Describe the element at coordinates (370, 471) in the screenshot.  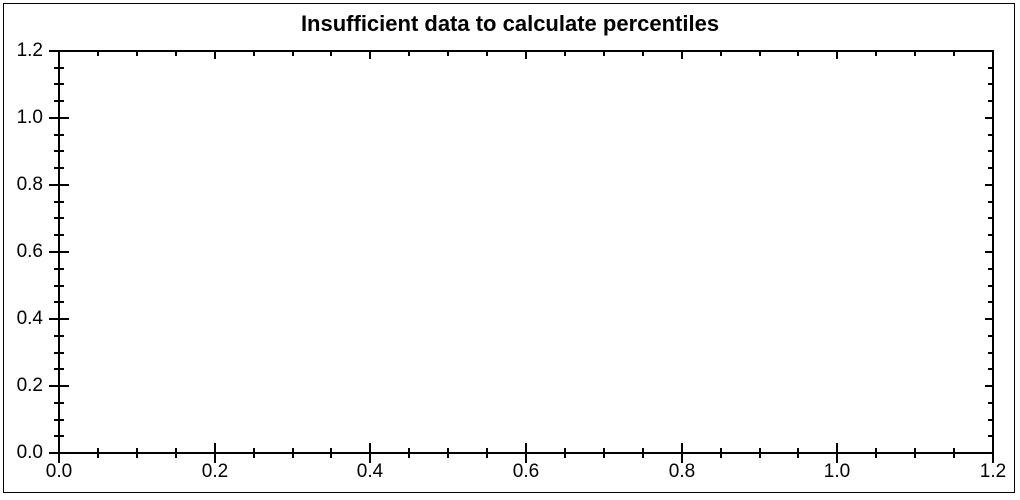
I see `x-tick-label: 0.4` at that location.